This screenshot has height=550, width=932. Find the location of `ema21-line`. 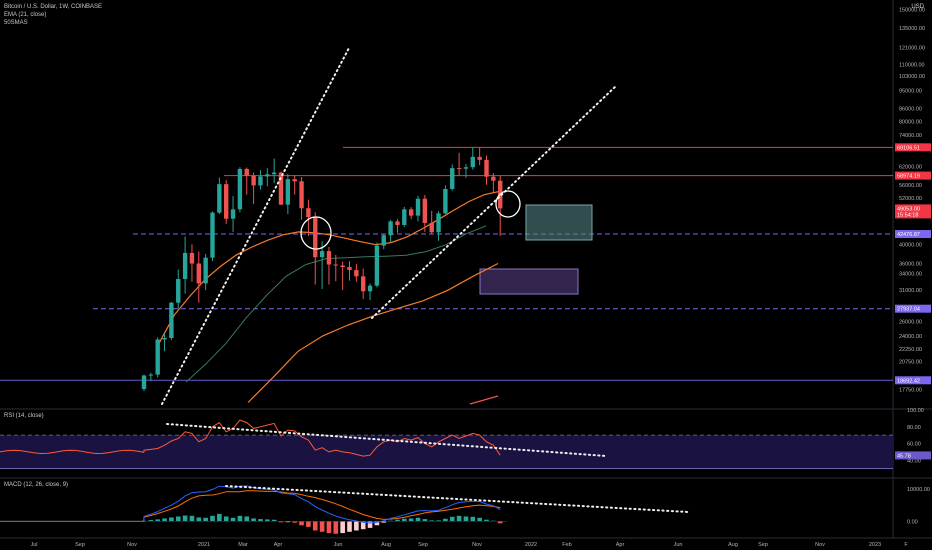

ema21-line is located at coordinates (329, 267).